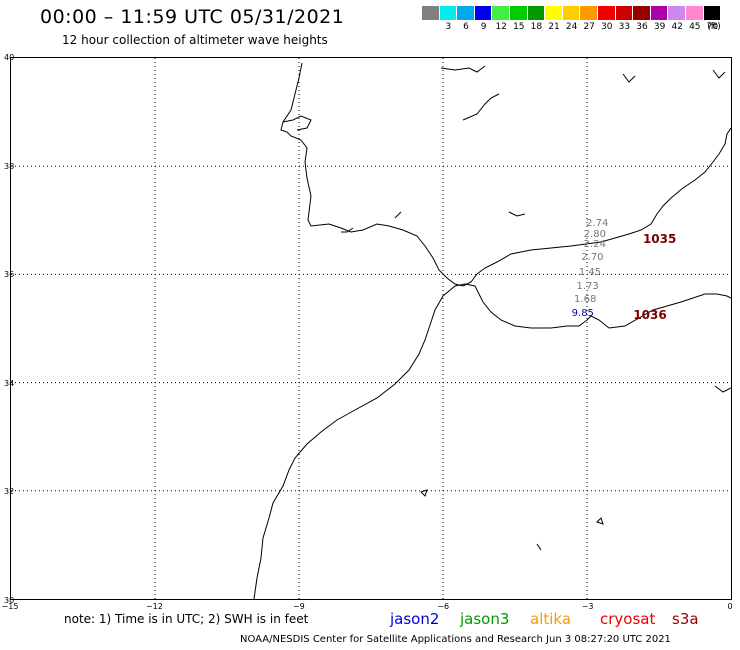 Image resolution: width=740 pixels, height=650 pixels. I want to click on color-scale-tick: 3, so click(448, 27).